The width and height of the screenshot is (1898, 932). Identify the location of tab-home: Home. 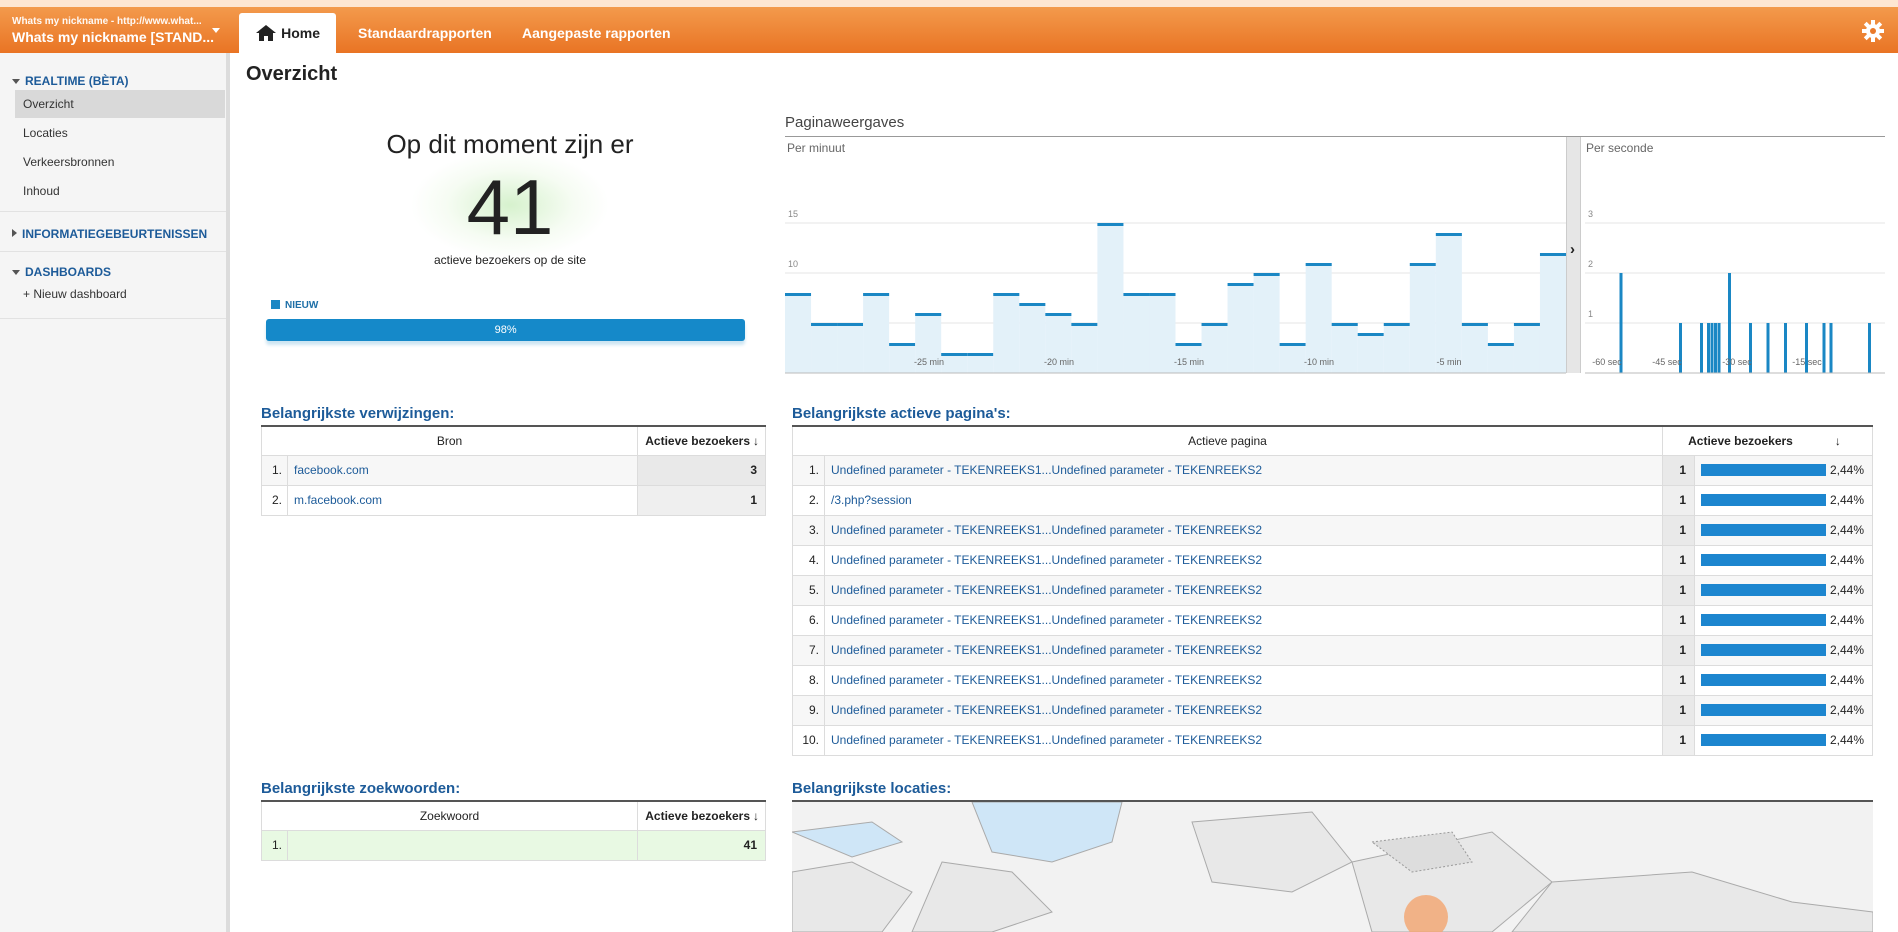
(287, 33).